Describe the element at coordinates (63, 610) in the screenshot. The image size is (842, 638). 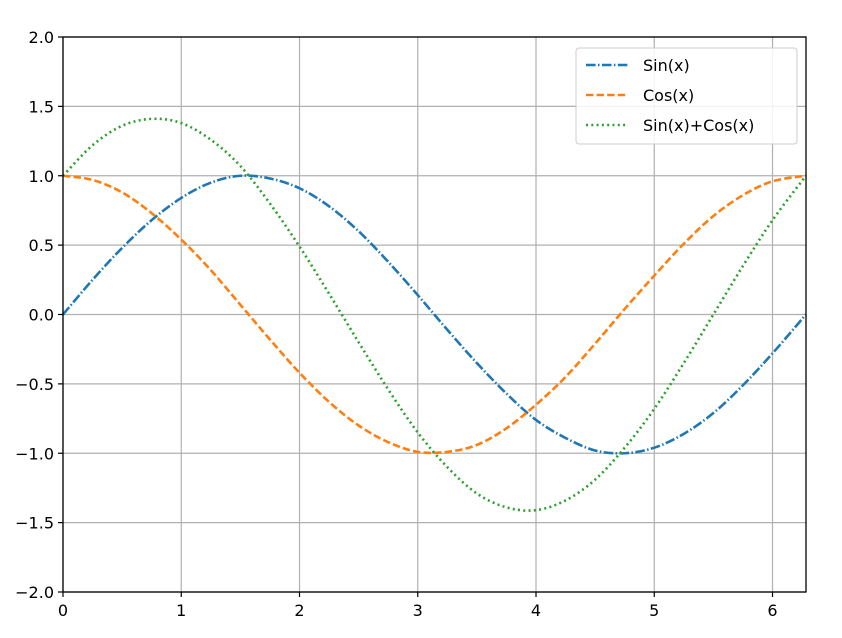
I see `x-tick-label: 0` at that location.